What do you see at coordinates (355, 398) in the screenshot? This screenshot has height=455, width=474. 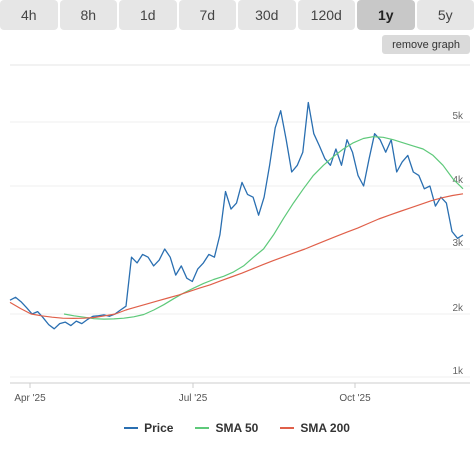 I see `x-tick-label: Oct '25` at bounding box center [355, 398].